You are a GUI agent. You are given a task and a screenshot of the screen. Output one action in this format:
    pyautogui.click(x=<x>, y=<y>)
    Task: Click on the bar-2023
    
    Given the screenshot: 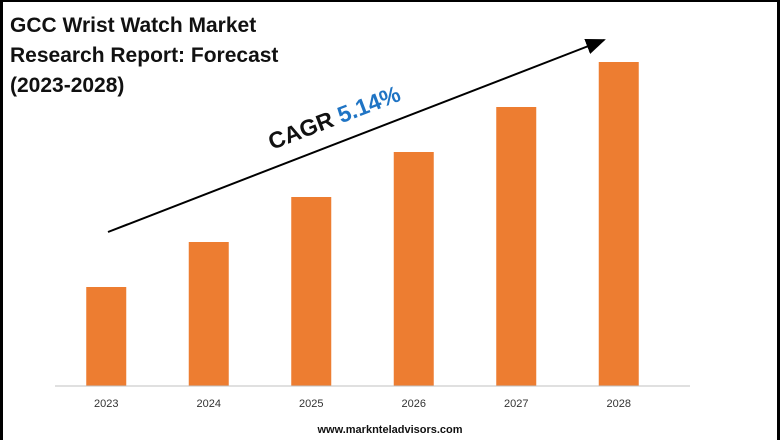 What is the action you would take?
    pyautogui.click(x=106, y=336)
    